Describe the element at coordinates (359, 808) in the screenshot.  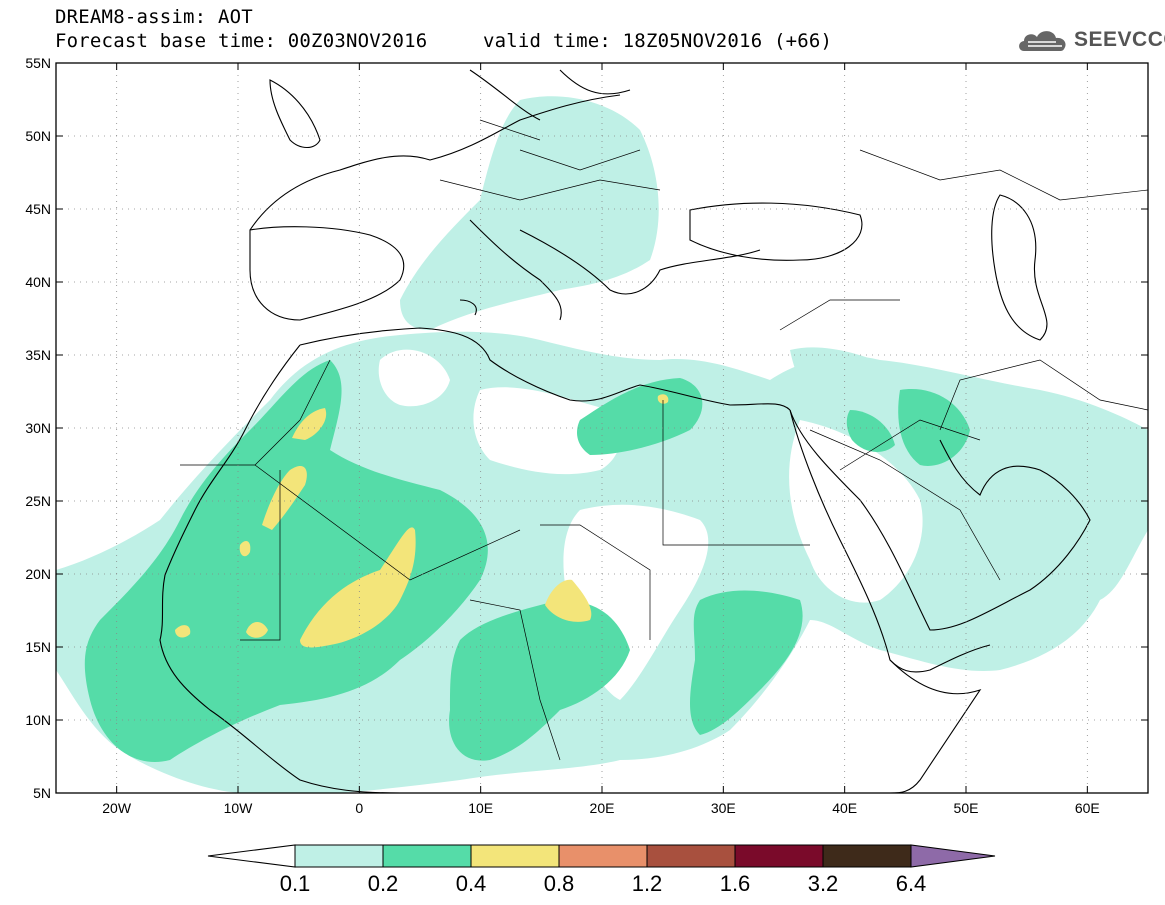
I see `tick-label-lon: 0` at that location.